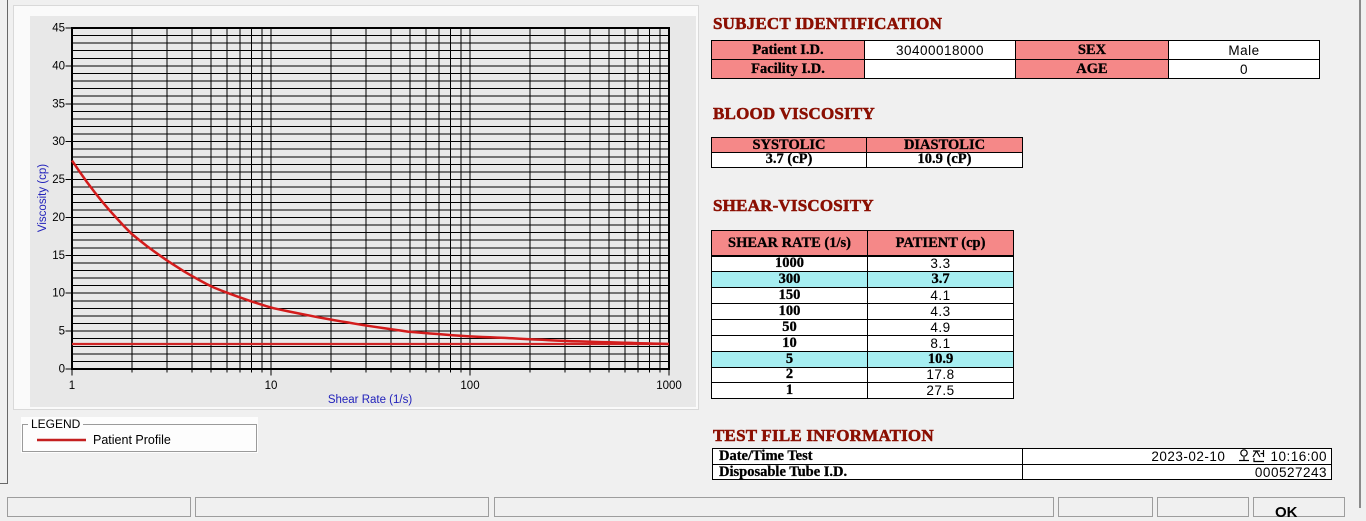 The image size is (1366, 521). Describe the element at coordinates (72, 386) in the screenshot. I see `svg-text: 1` at that location.